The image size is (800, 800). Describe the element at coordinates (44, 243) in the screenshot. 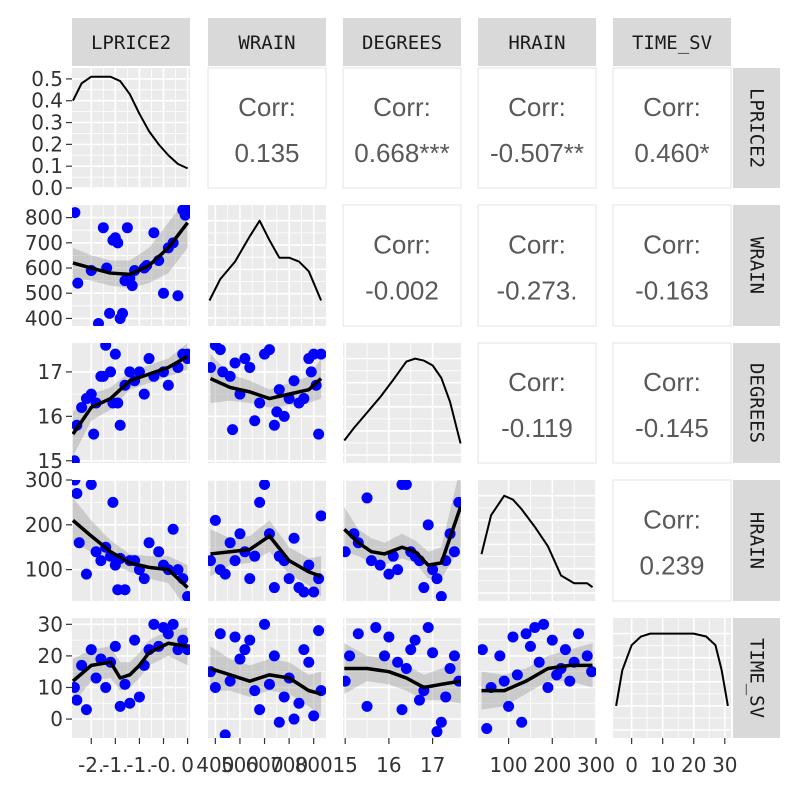

I see `y-tick-label: 700` at that location.